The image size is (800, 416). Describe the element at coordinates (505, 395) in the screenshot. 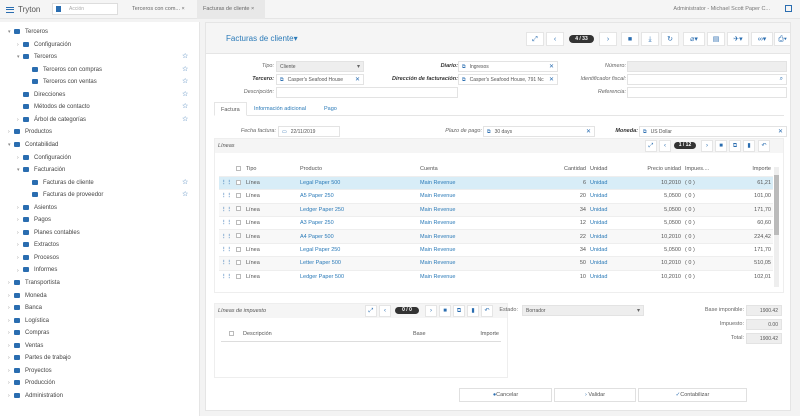

I see `cancel-button: ●Cancelar` at that location.